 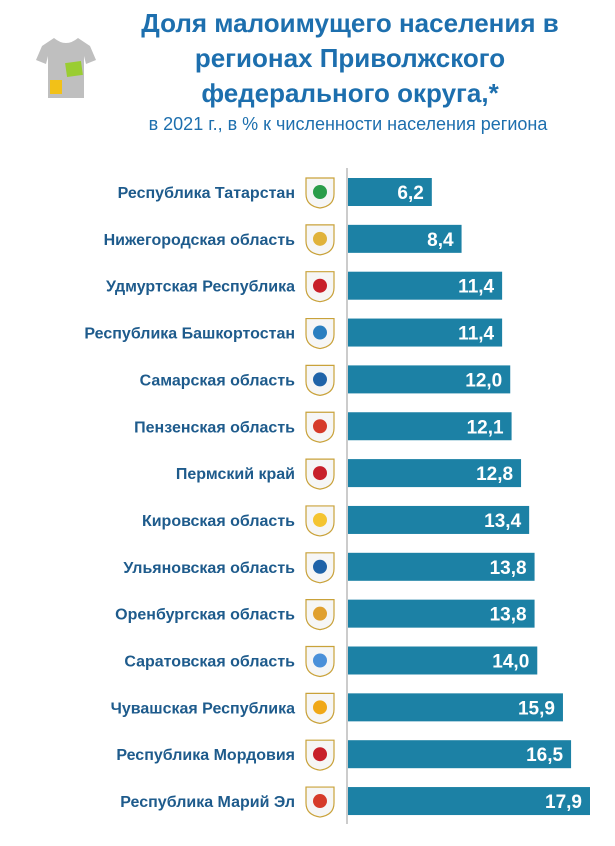 What do you see at coordinates (218, 521) in the screenshot?
I see `category-label: Кировская область` at bounding box center [218, 521].